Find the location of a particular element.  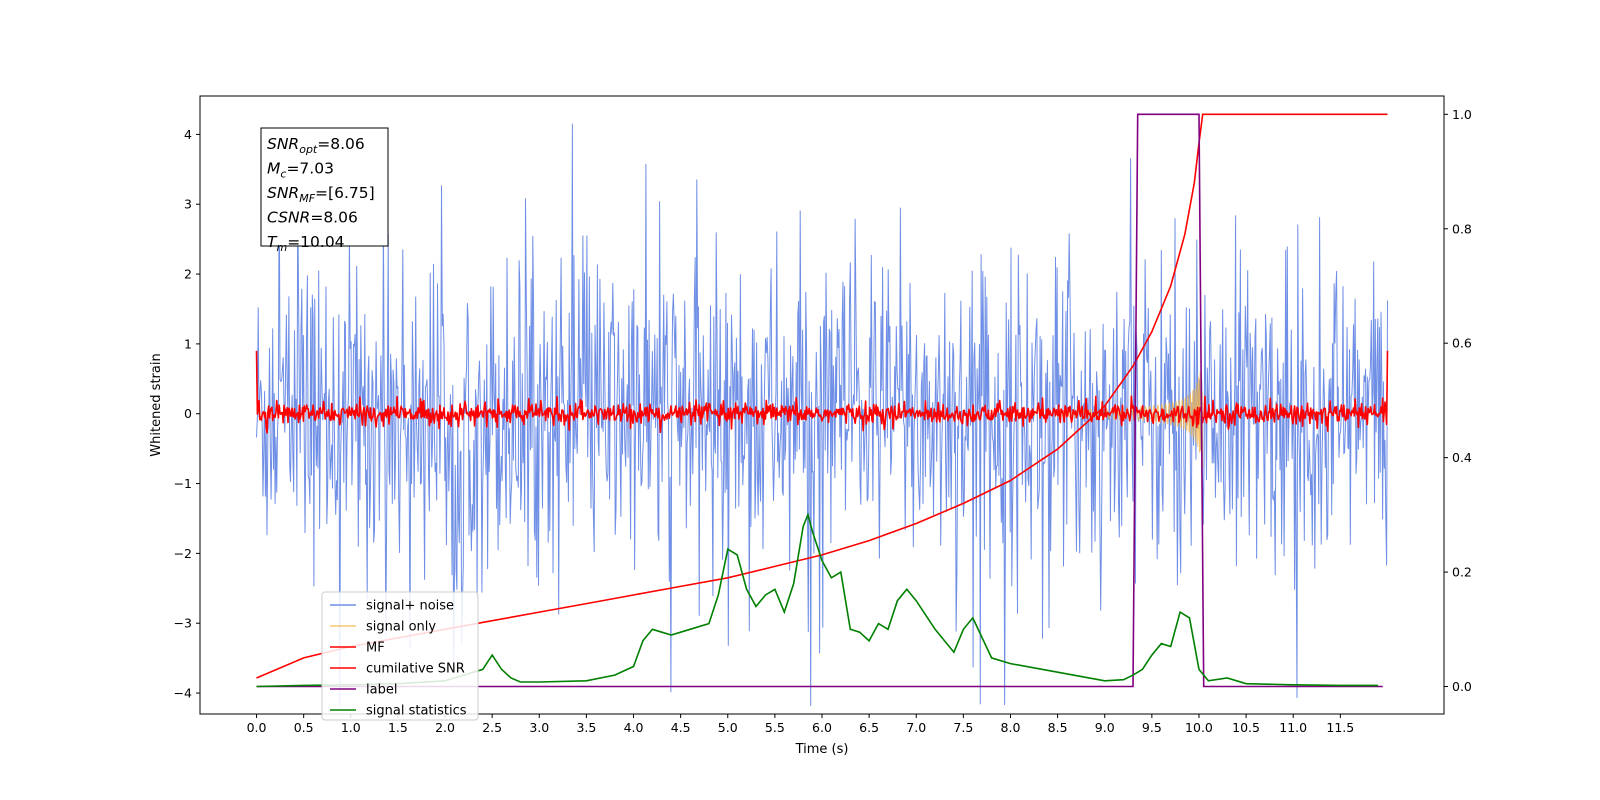

legend-label: signal only is located at coordinates (401, 627).